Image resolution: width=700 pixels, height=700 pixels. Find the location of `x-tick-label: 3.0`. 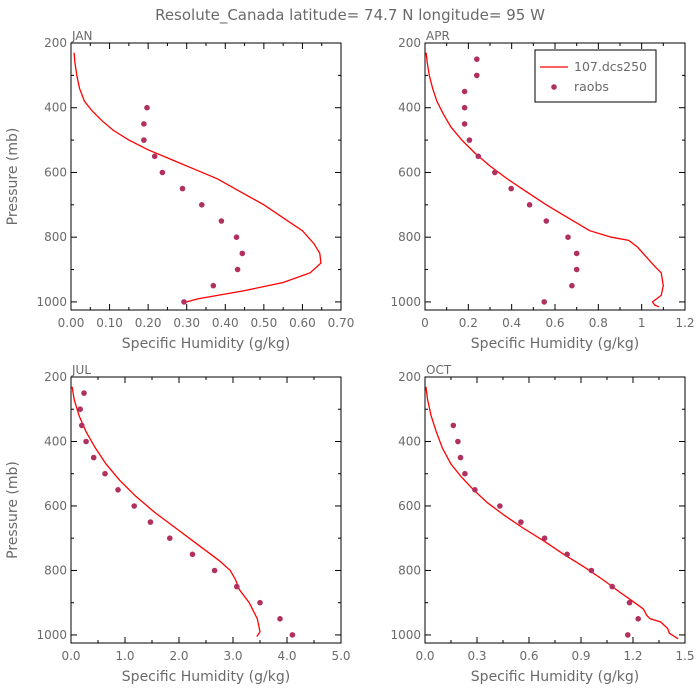

x-tick-label: 3.0 is located at coordinates (232, 656).